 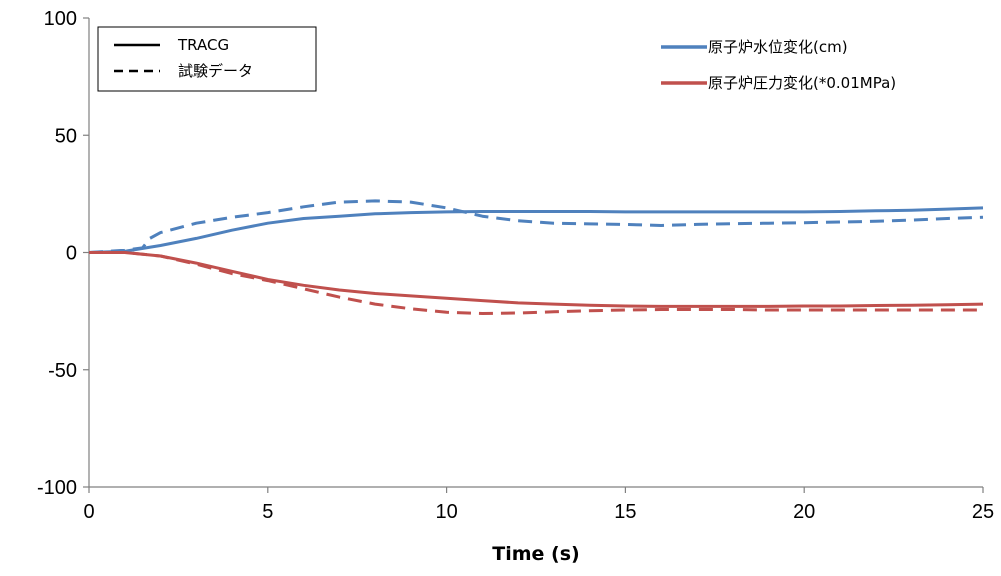 I want to click on series-line-pressure-dashed, so click(x=536, y=283).